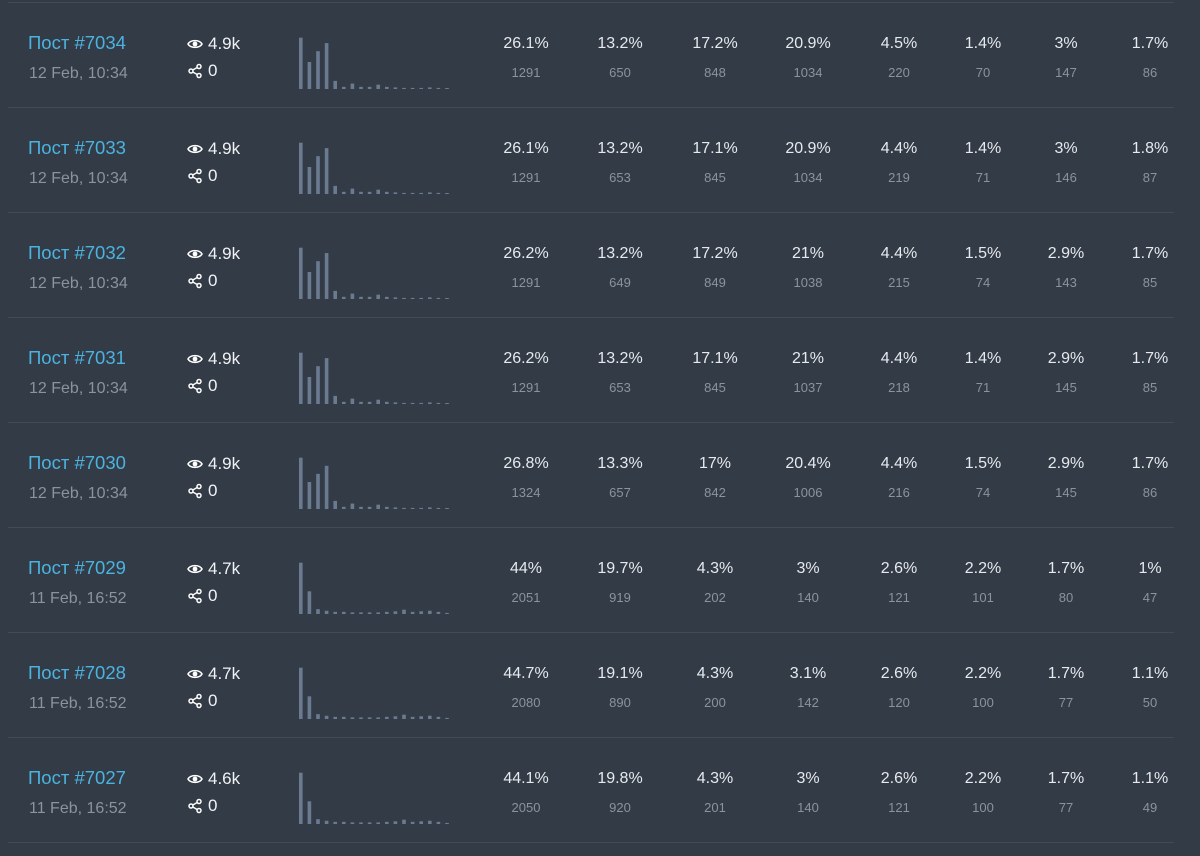 Image resolution: width=1200 pixels, height=856 pixels. Describe the element at coordinates (620, 267) in the screenshot. I see `stat-cell: 13.2% 649` at that location.